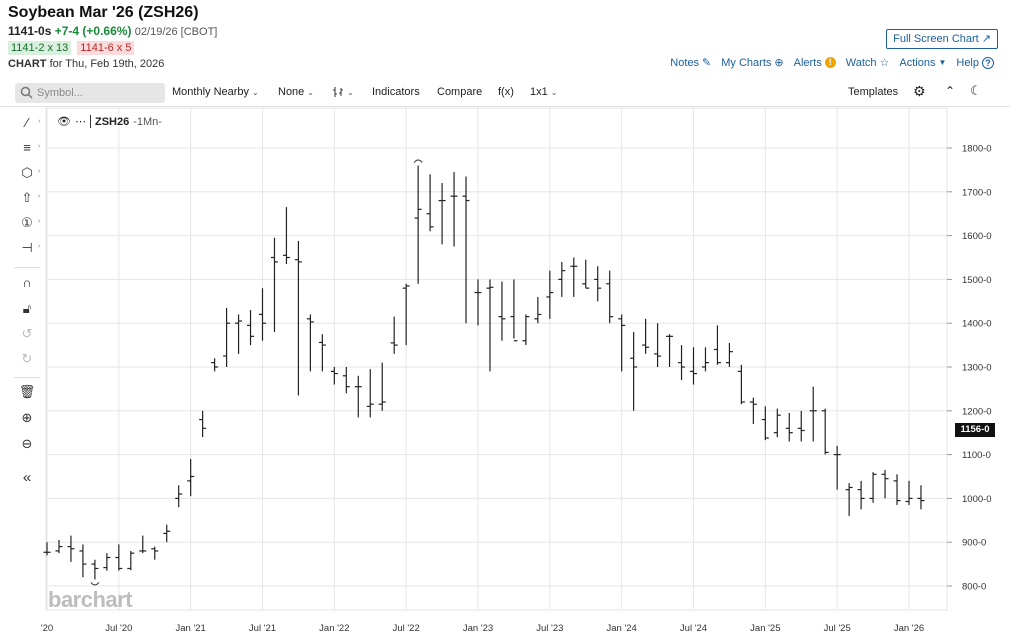  I want to click on price-change: +7-4 (+0.66%), so click(93, 31).